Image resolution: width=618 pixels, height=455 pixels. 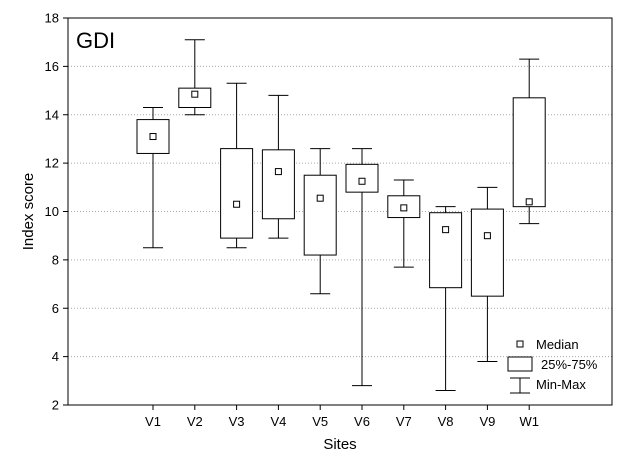 What do you see at coordinates (52, 211) in the screenshot?
I see `y-tick-label-10: 10` at bounding box center [52, 211].